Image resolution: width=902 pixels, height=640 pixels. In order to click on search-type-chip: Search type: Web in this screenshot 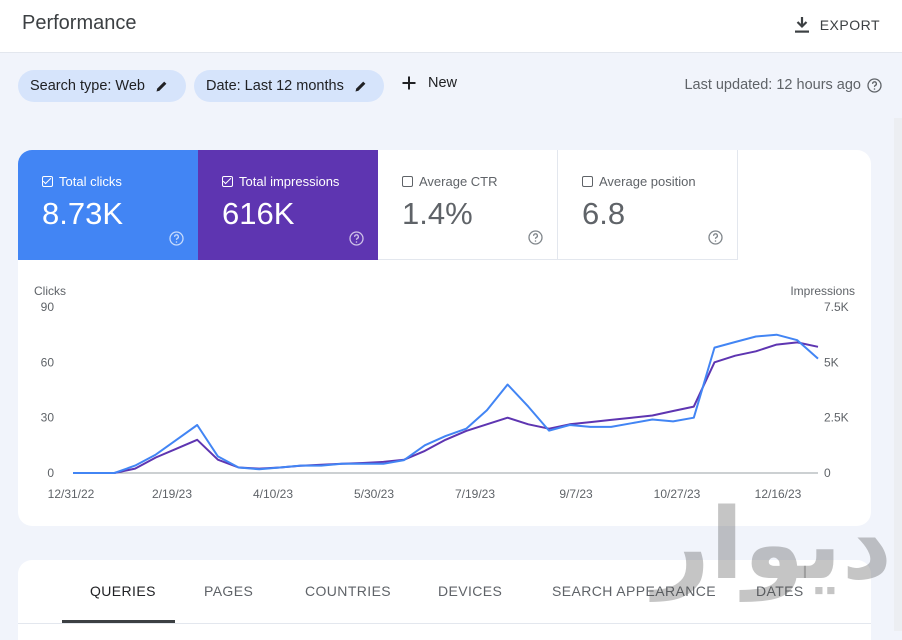, I will do `click(102, 86)`.